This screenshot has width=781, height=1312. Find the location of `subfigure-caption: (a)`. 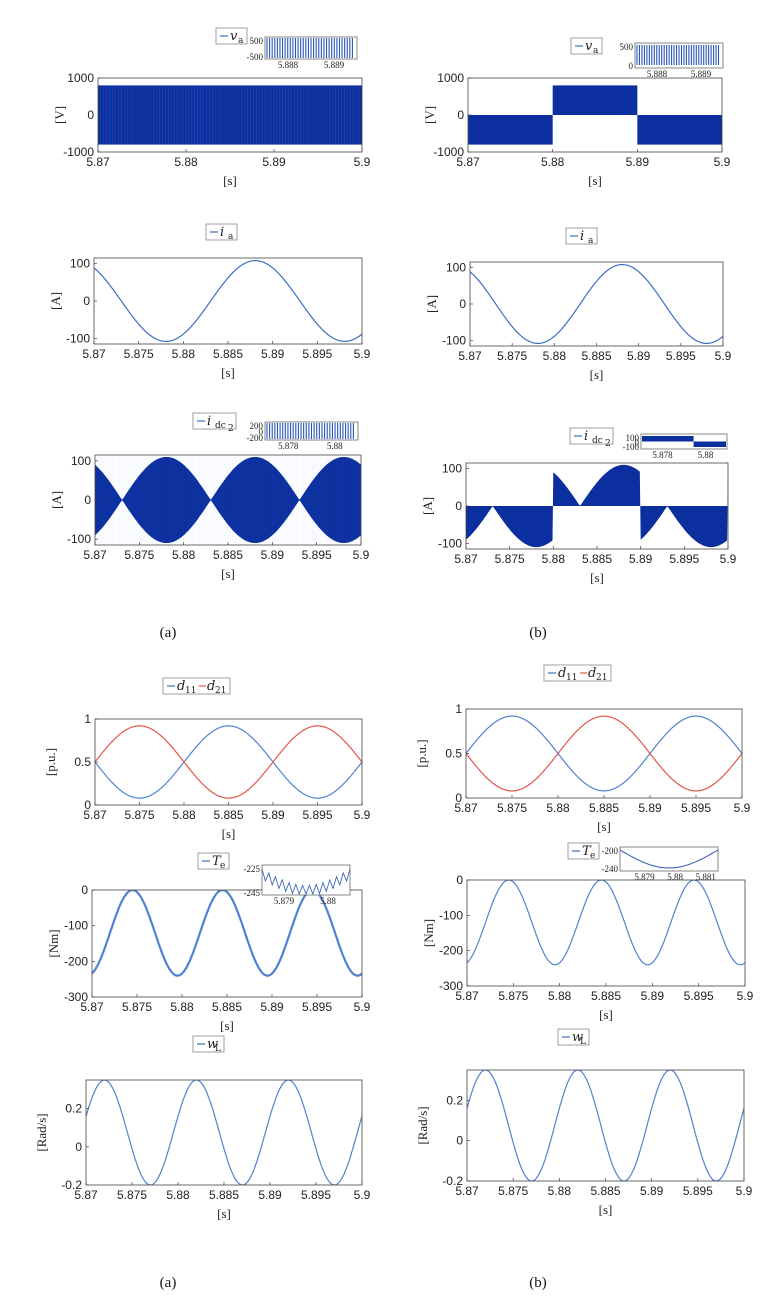

subfigure-caption: (a) is located at coordinates (168, 633).